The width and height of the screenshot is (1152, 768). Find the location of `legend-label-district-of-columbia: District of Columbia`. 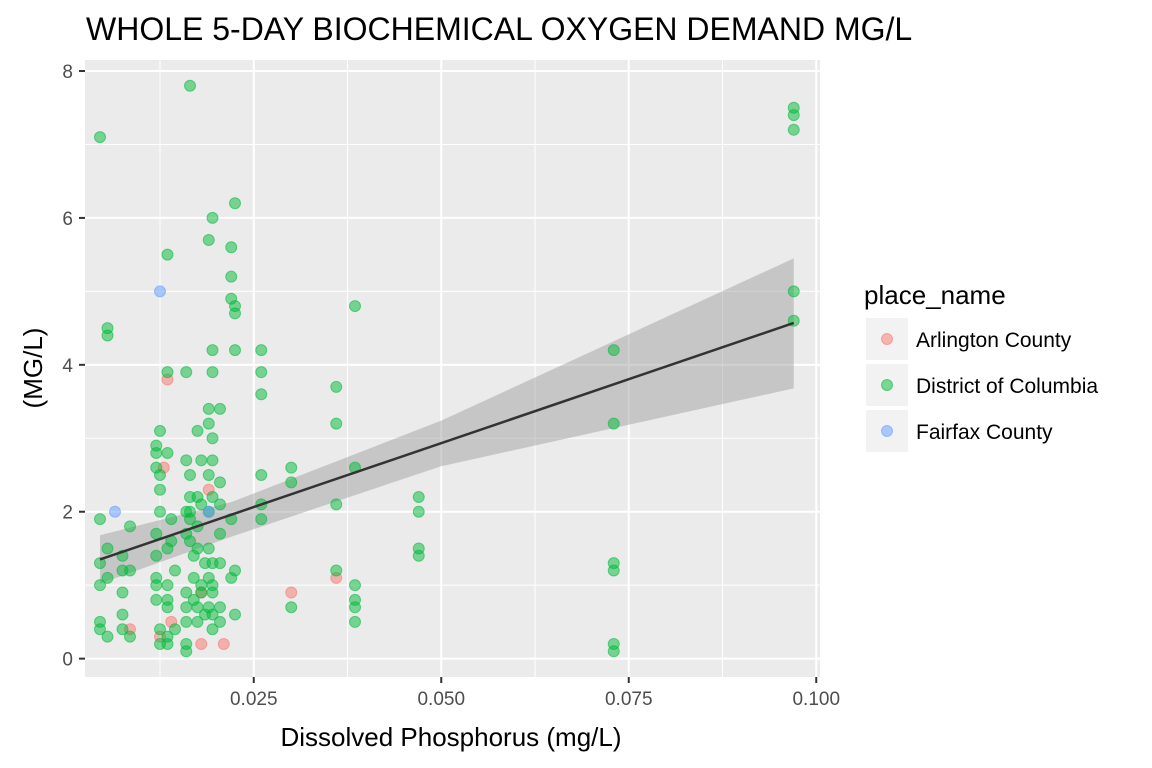

legend-label-district-of-columbia: District of Columbia is located at coordinates (1007, 386).